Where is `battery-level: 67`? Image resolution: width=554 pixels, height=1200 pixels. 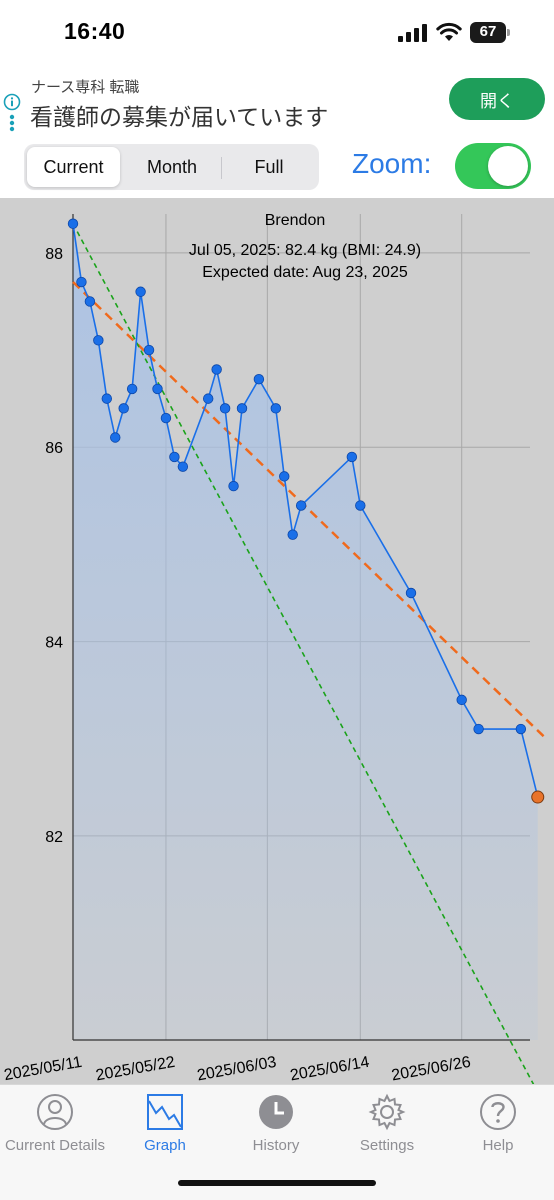 battery-level: 67 is located at coordinates (488, 31).